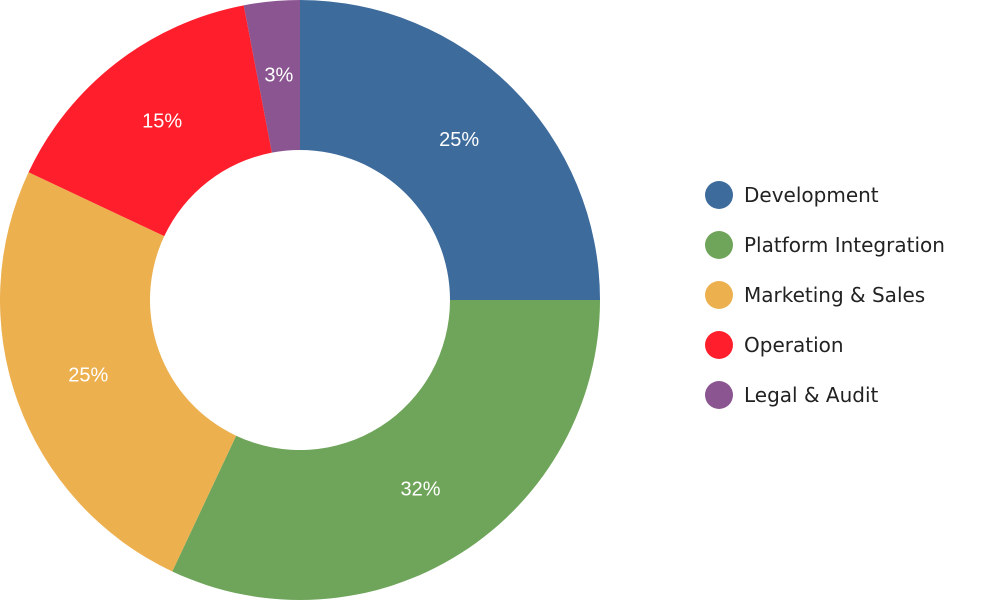  I want to click on legend-swatch-platform-integration, so click(719, 245).